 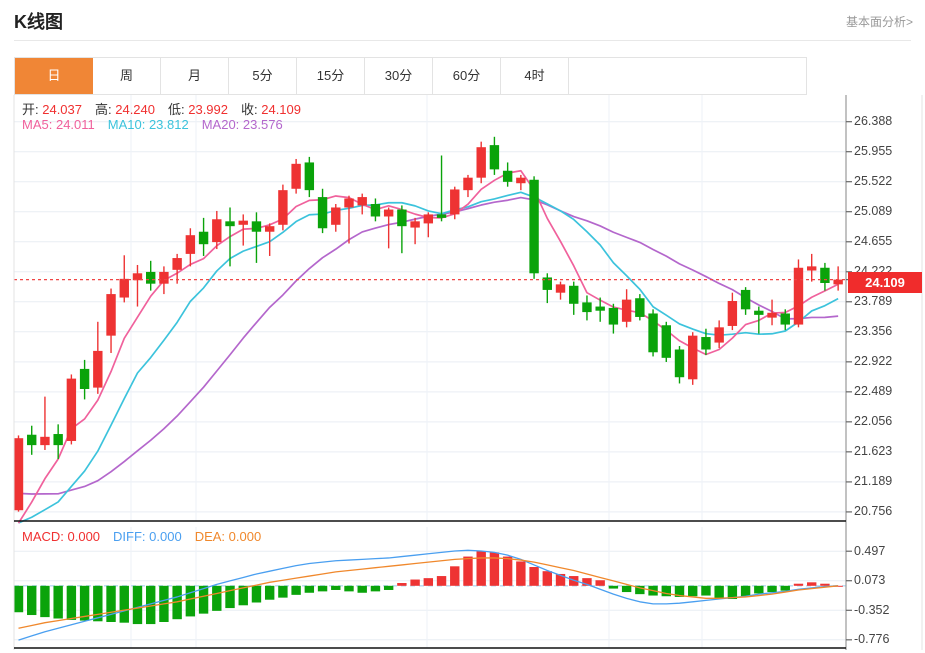 What do you see at coordinates (873, 361) in the screenshot?
I see `price-axis-label: 22.922` at bounding box center [873, 361].